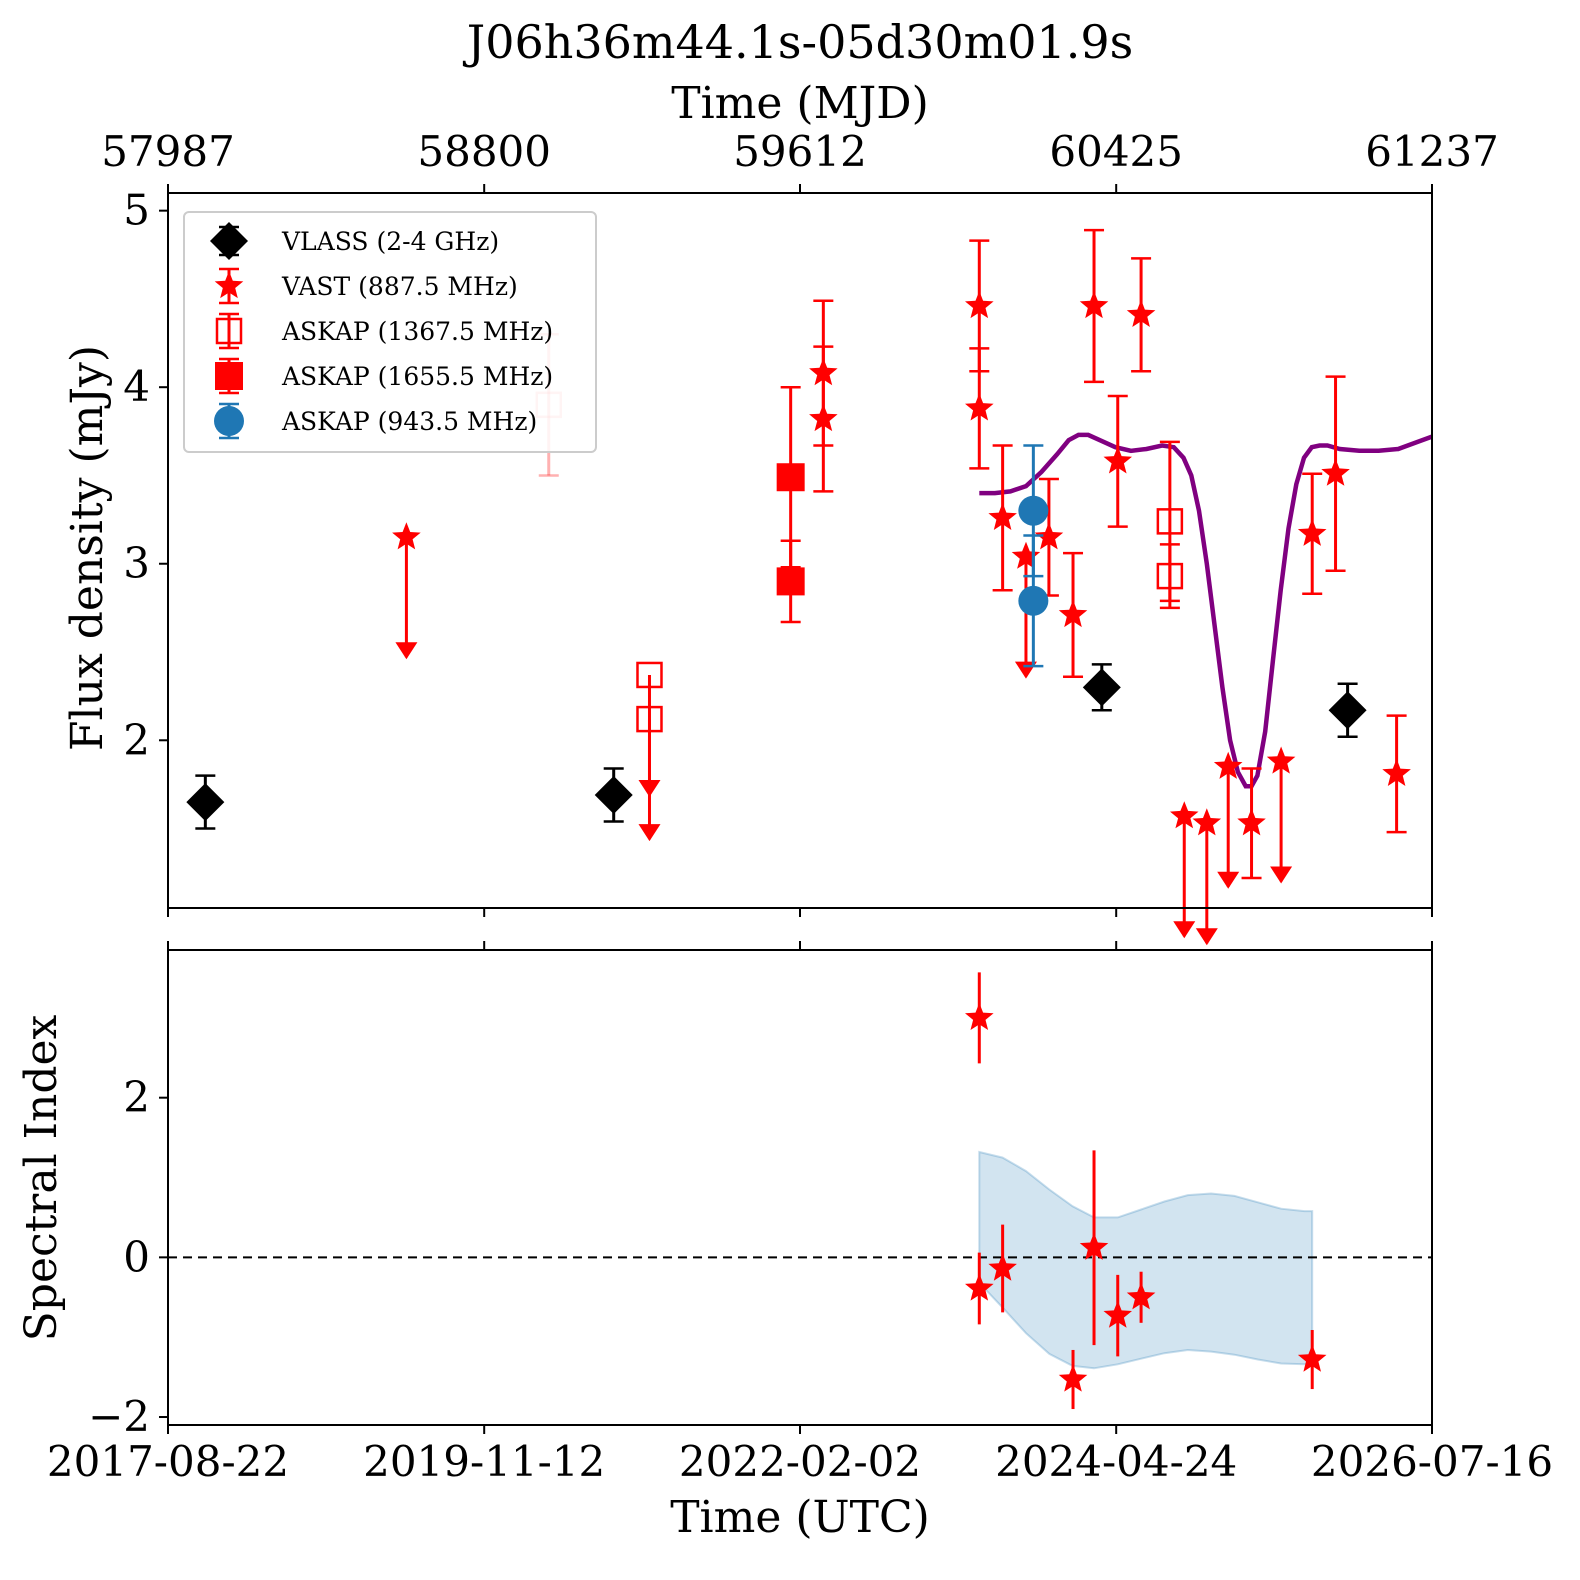  I want to click on bottom-tick-label: 2024-04-24, so click(1116, 1461).